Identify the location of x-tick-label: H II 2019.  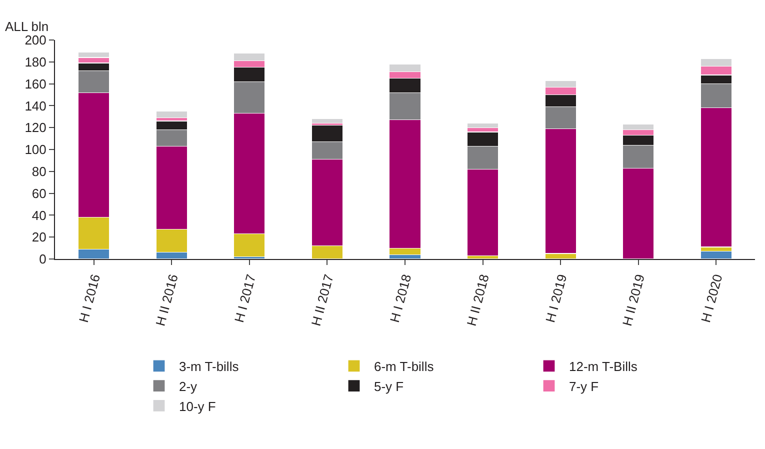
(633, 300).